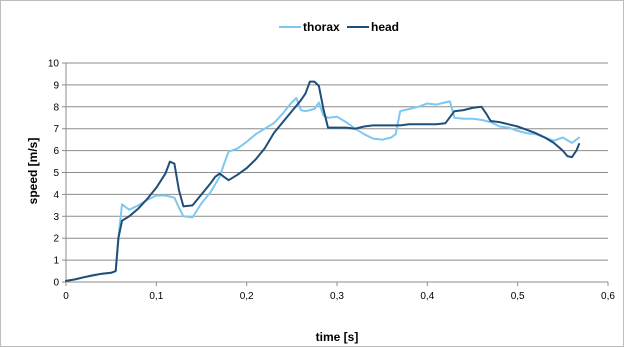  Describe the element at coordinates (56, 283) in the screenshot. I see `y-tick-label: 0` at that location.